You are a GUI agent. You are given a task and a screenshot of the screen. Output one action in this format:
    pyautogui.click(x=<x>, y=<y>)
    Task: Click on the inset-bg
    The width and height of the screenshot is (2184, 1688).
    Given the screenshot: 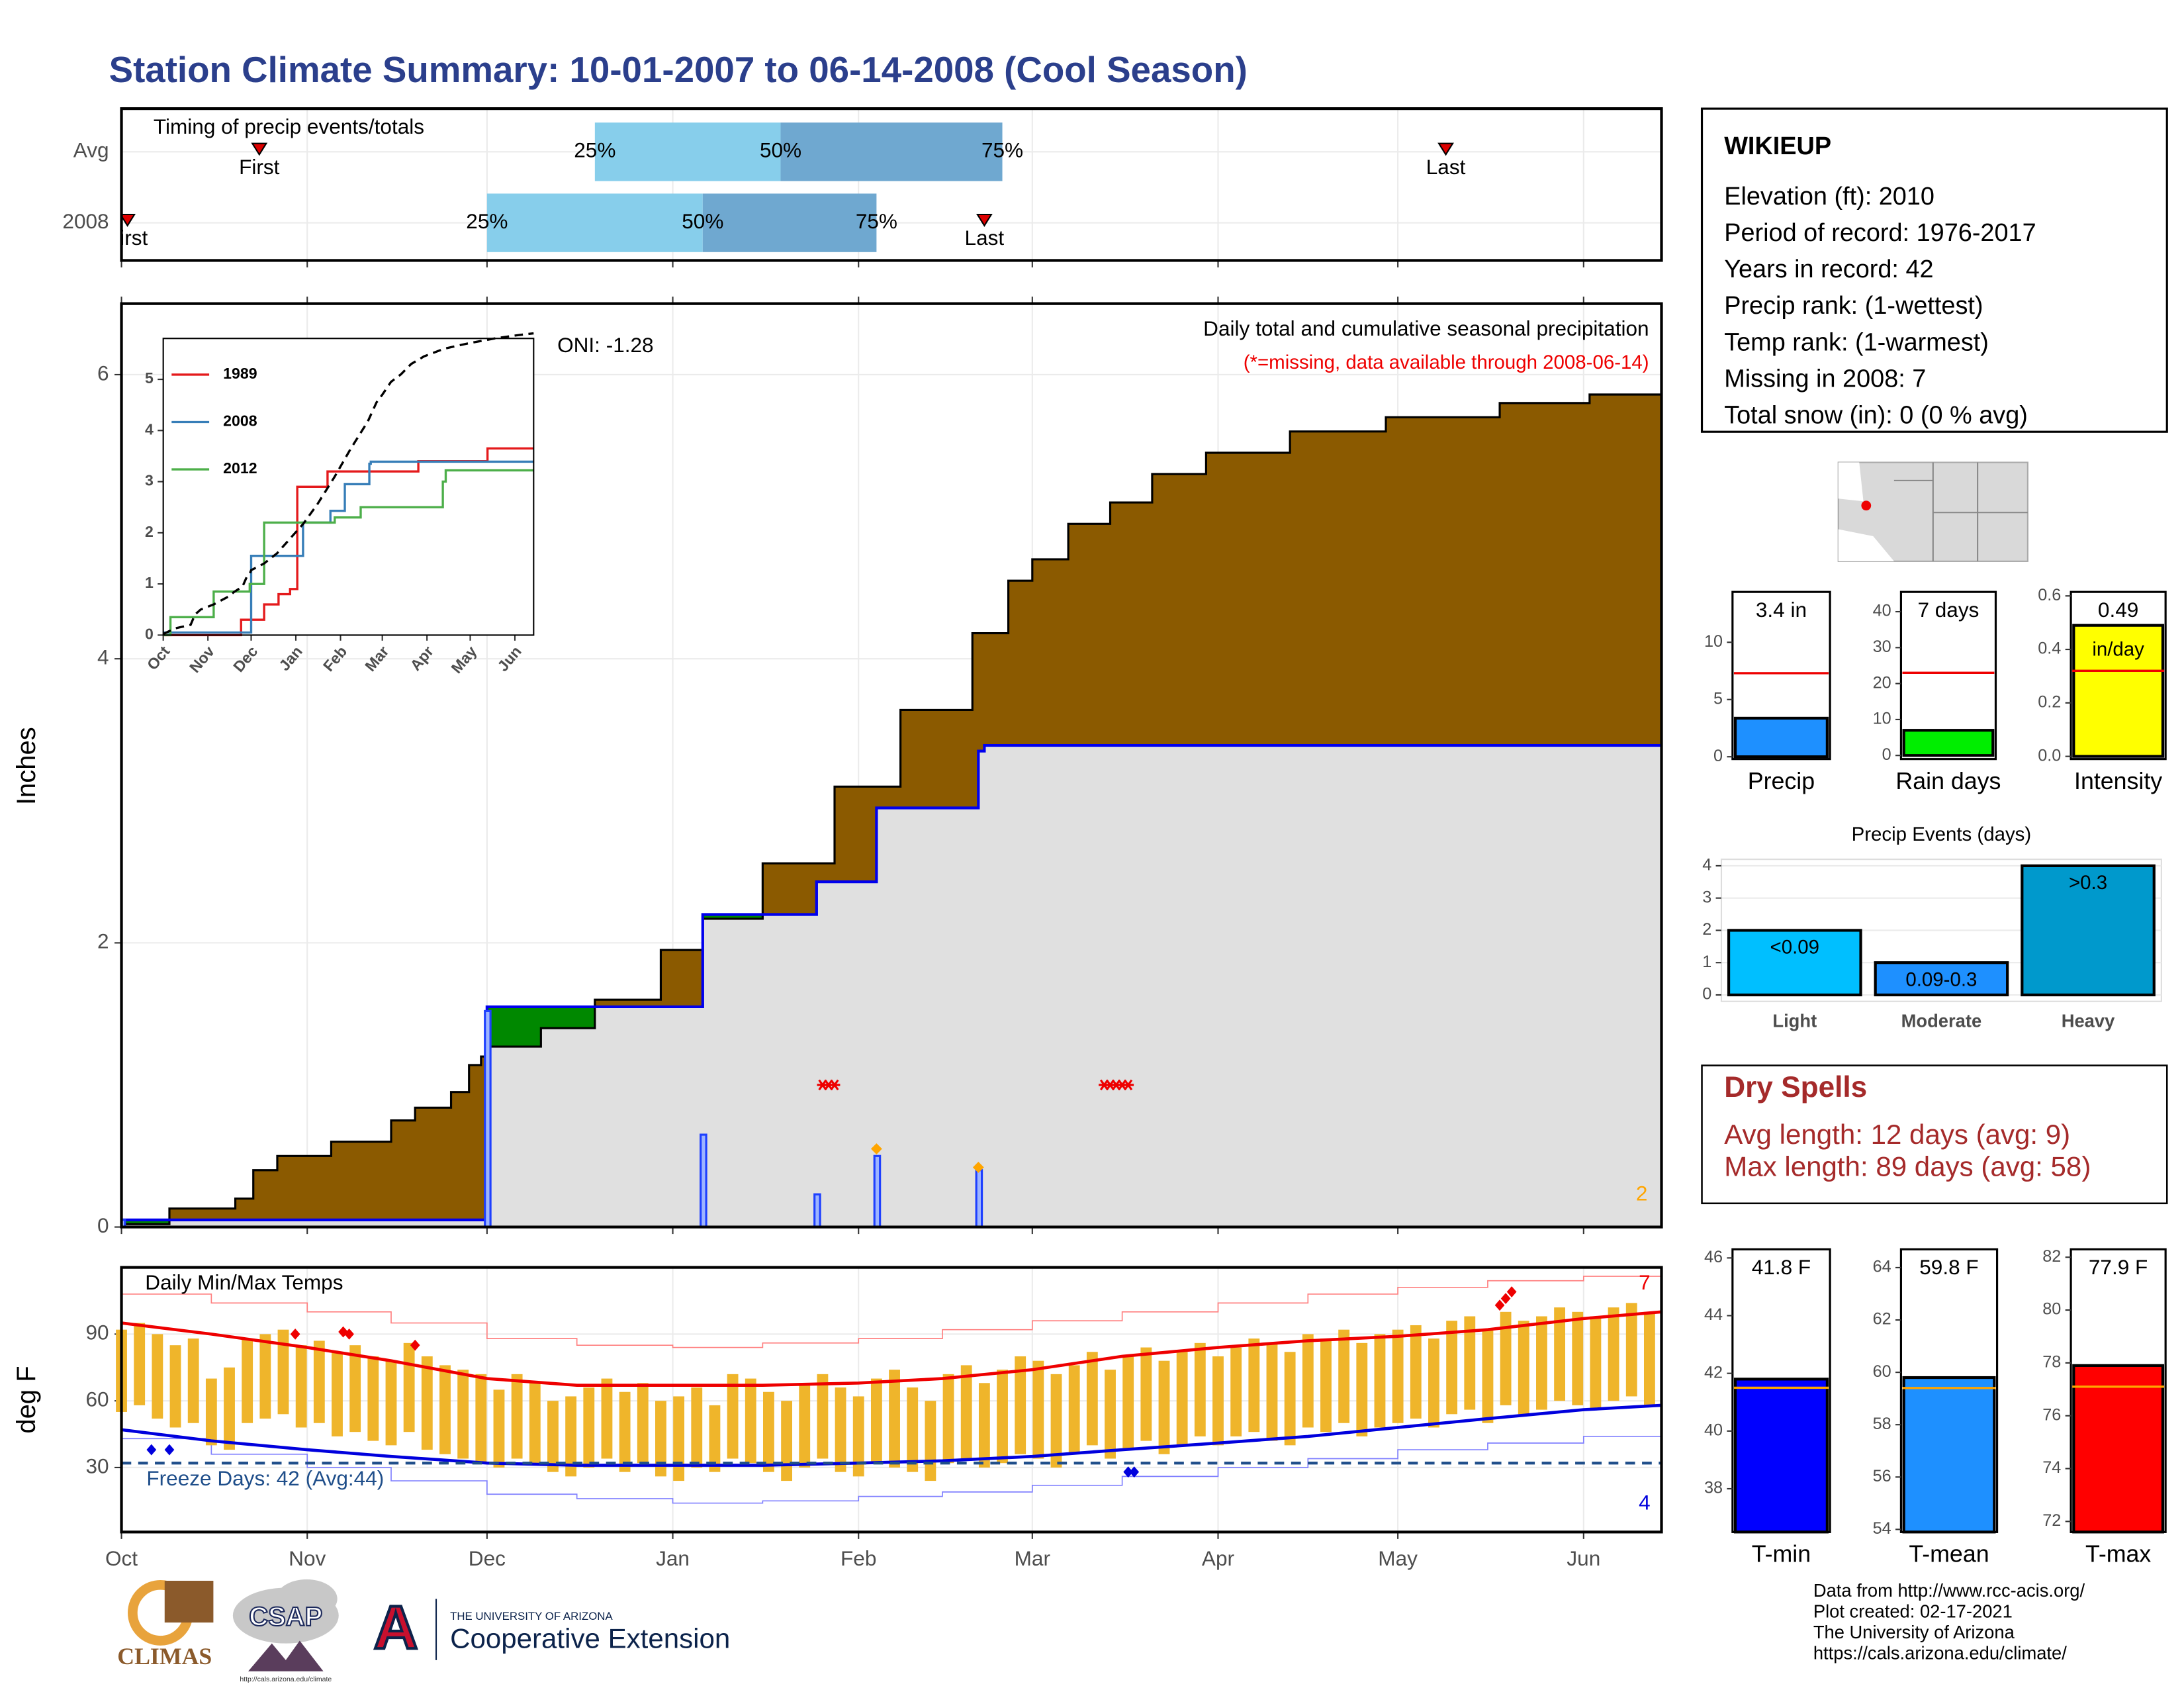 What is the action you would take?
    pyautogui.click(x=348, y=486)
    